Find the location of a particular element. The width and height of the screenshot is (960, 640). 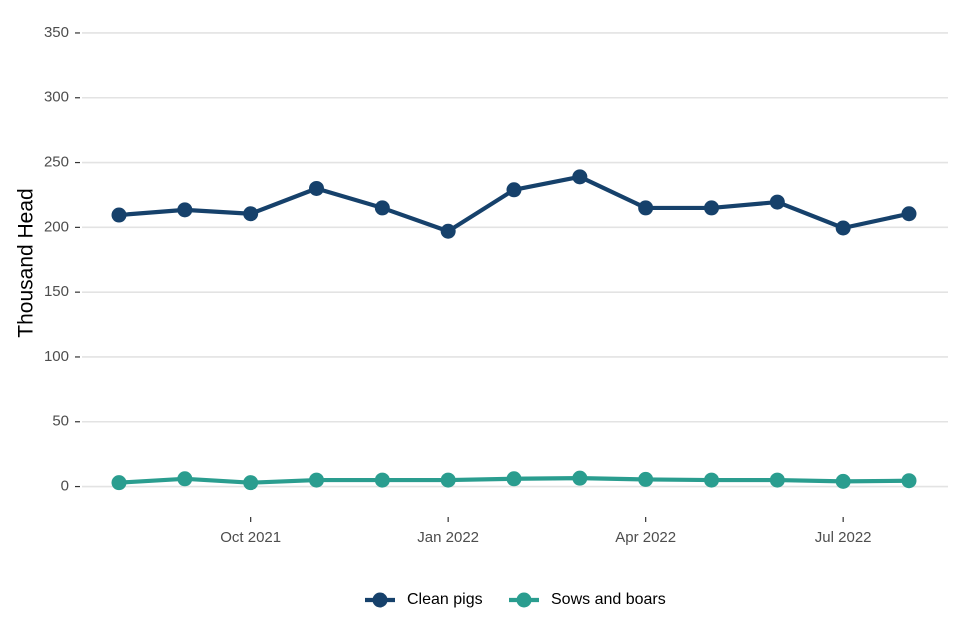

legend-item: Sows and boars is located at coordinates (587, 599).